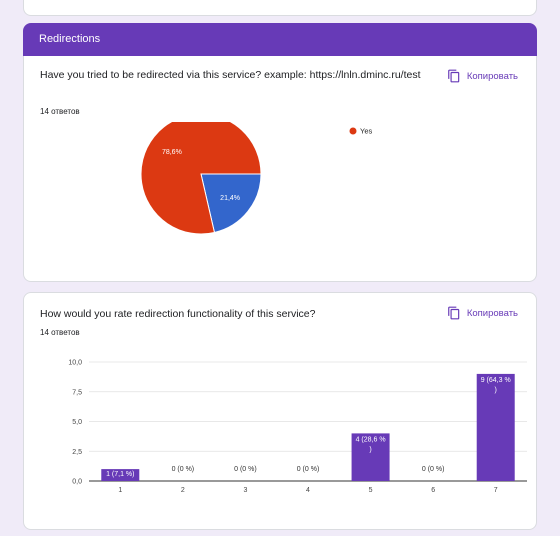 Image resolution: width=560 pixels, height=536 pixels. I want to click on y-tick-label: 0,0, so click(77, 482).